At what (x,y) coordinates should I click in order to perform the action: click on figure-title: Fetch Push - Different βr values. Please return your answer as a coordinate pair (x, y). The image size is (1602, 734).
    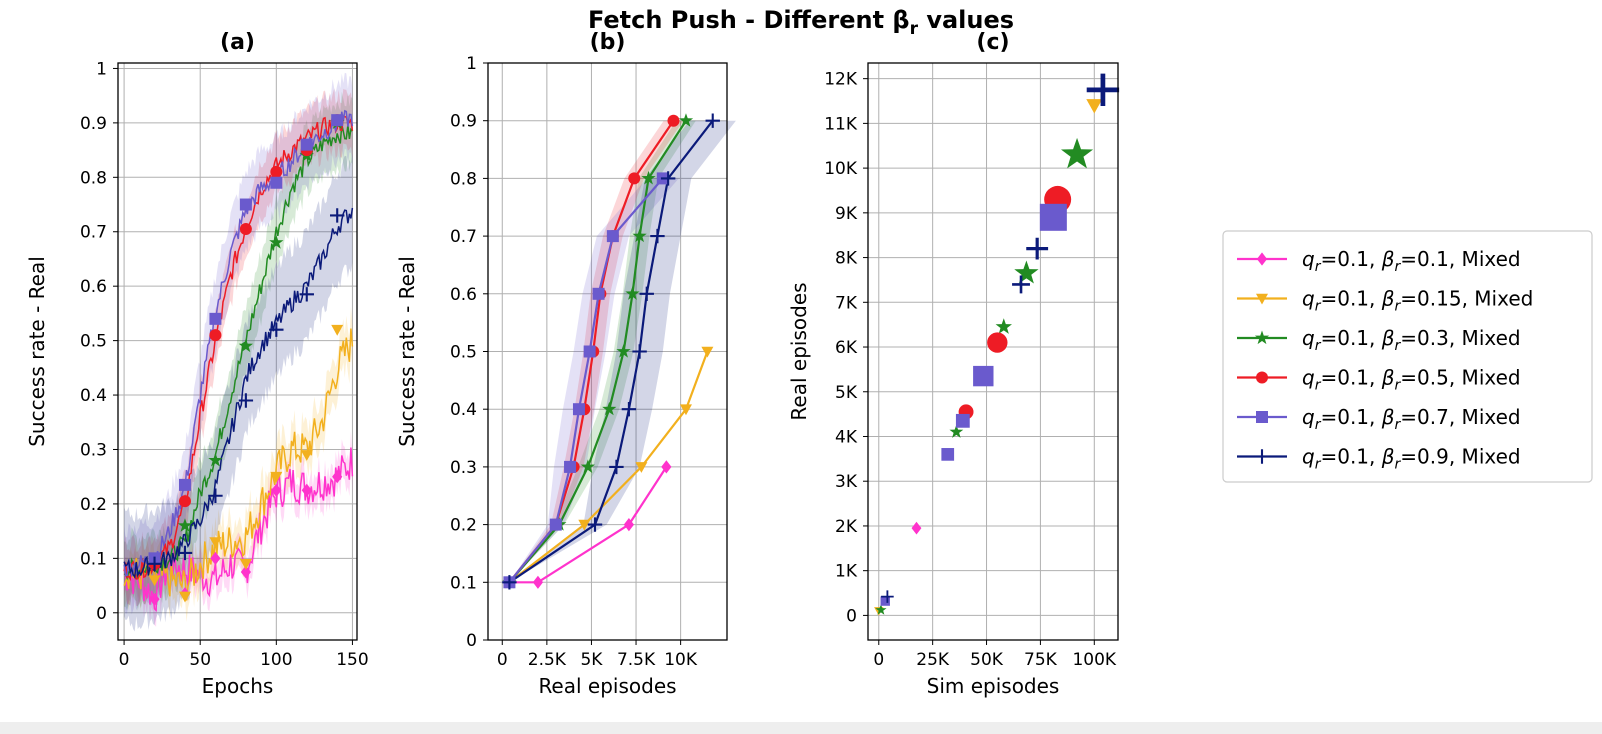
    Looking at the image, I should click on (801, 22).